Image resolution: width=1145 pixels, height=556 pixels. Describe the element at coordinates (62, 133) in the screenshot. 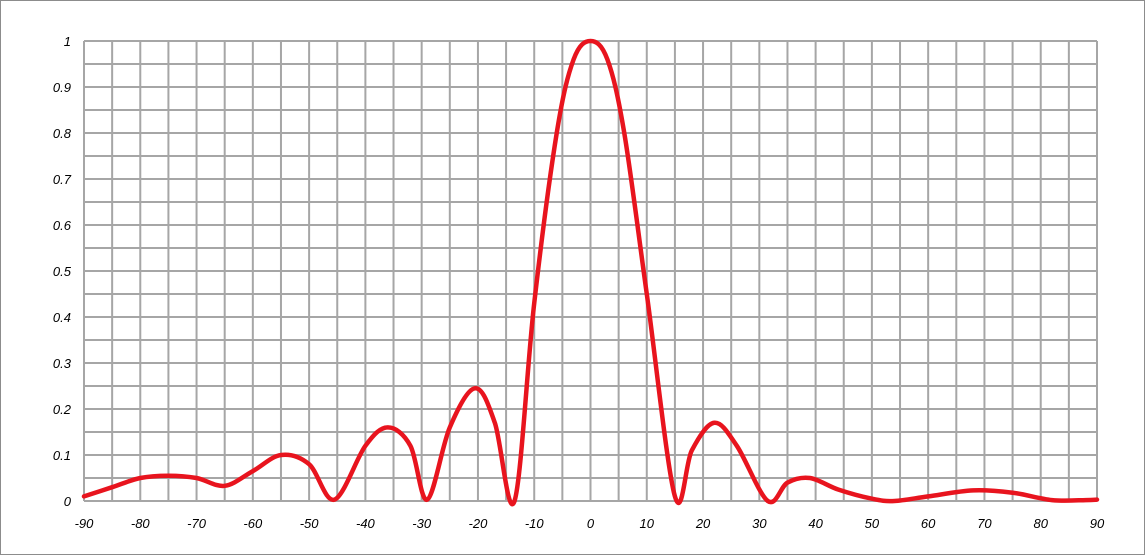

I see `y-tick-label: 0.8` at that location.